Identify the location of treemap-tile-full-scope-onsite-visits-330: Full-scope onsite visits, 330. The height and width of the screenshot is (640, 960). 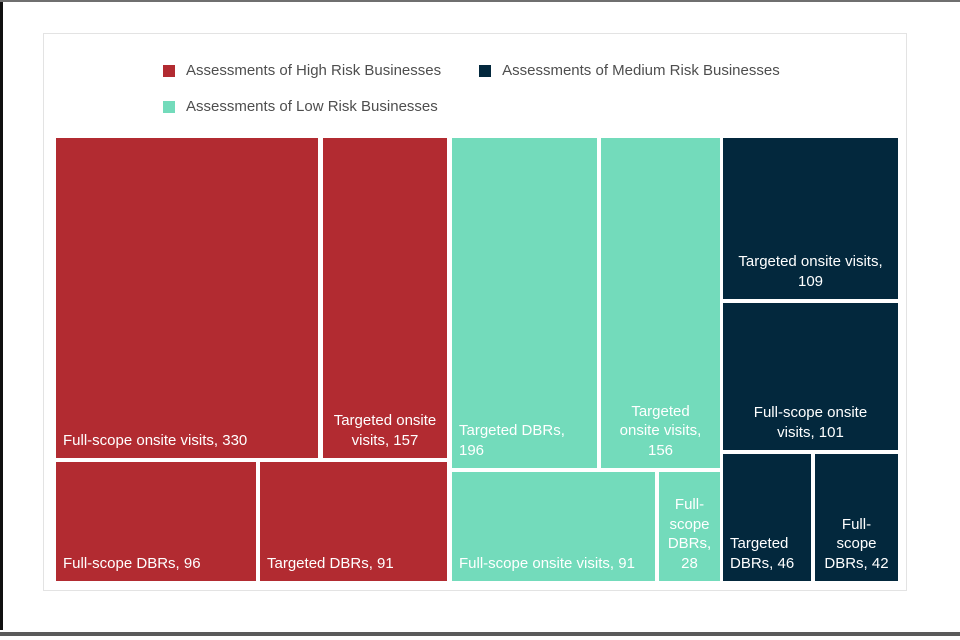
(187, 298).